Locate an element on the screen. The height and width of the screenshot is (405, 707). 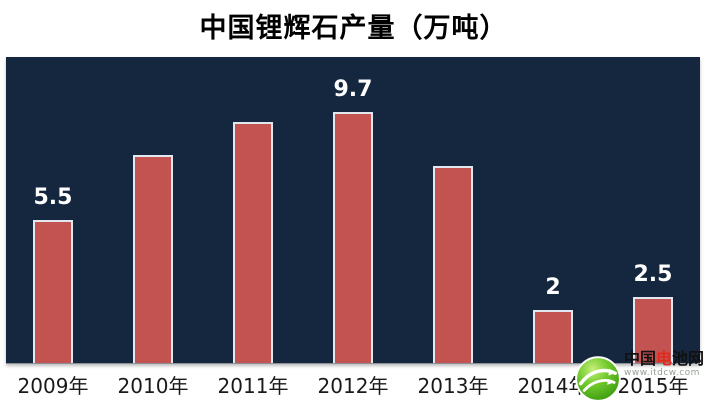
x-axis-label-2012年: 2012年 is located at coordinates (353, 386).